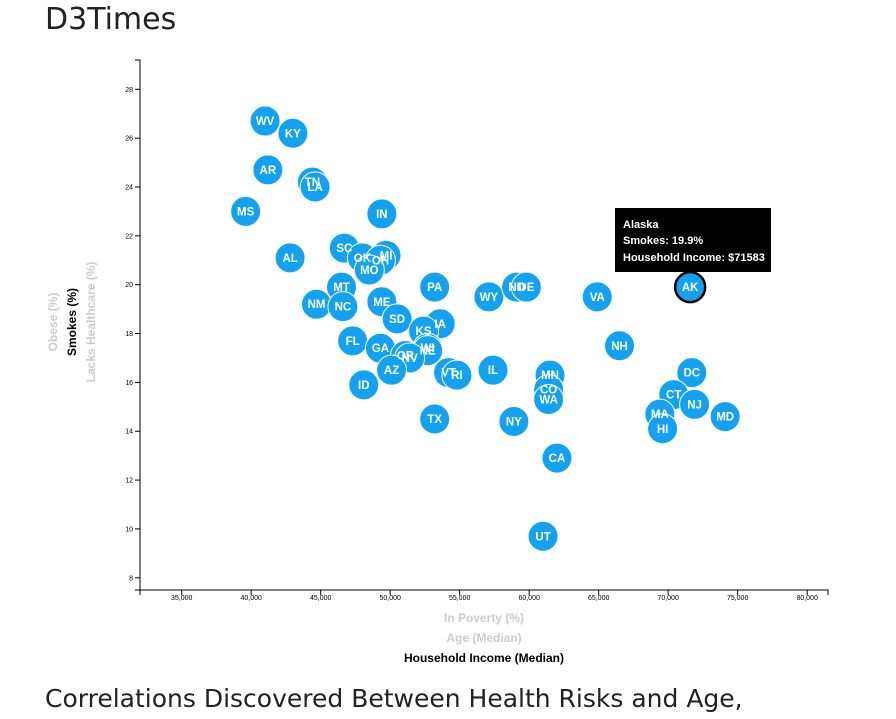 The width and height of the screenshot is (896, 719). What do you see at coordinates (131, 578) in the screenshot?
I see `y-tick-label: 8` at bounding box center [131, 578].